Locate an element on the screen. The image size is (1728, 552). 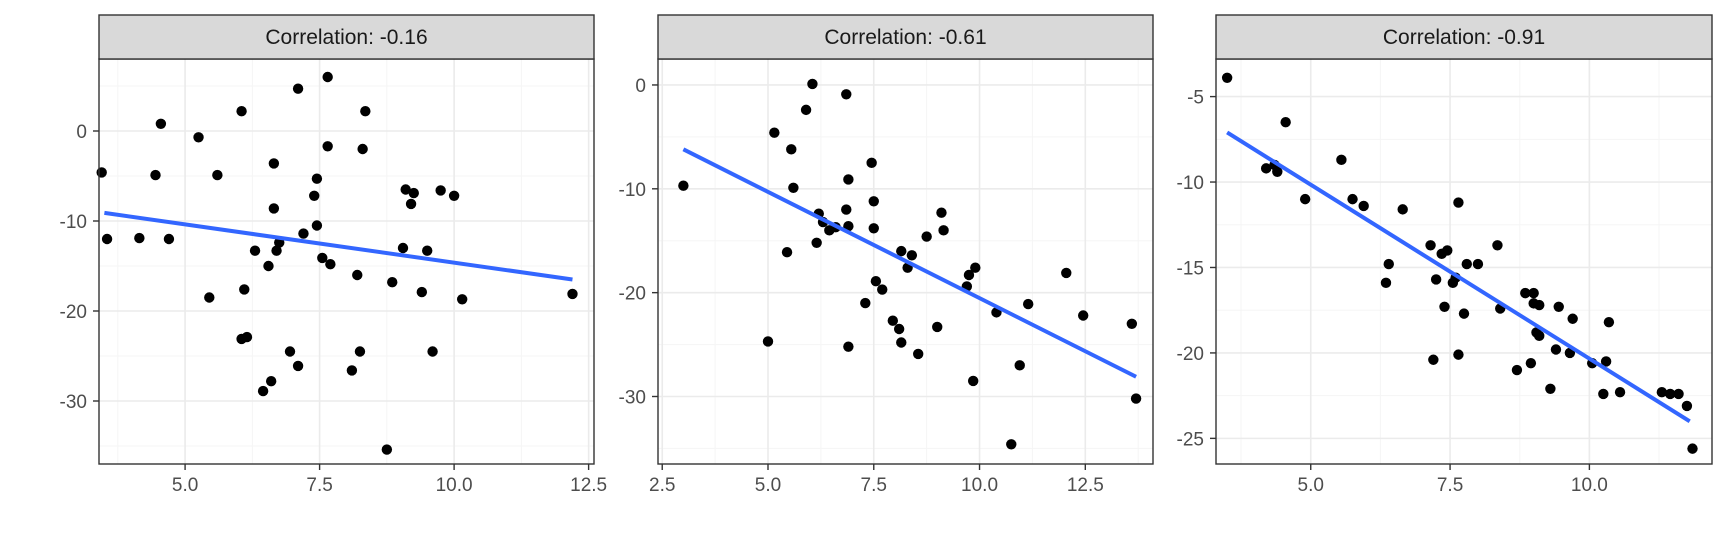
x-tick-label: 10.0 is located at coordinates (979, 485).